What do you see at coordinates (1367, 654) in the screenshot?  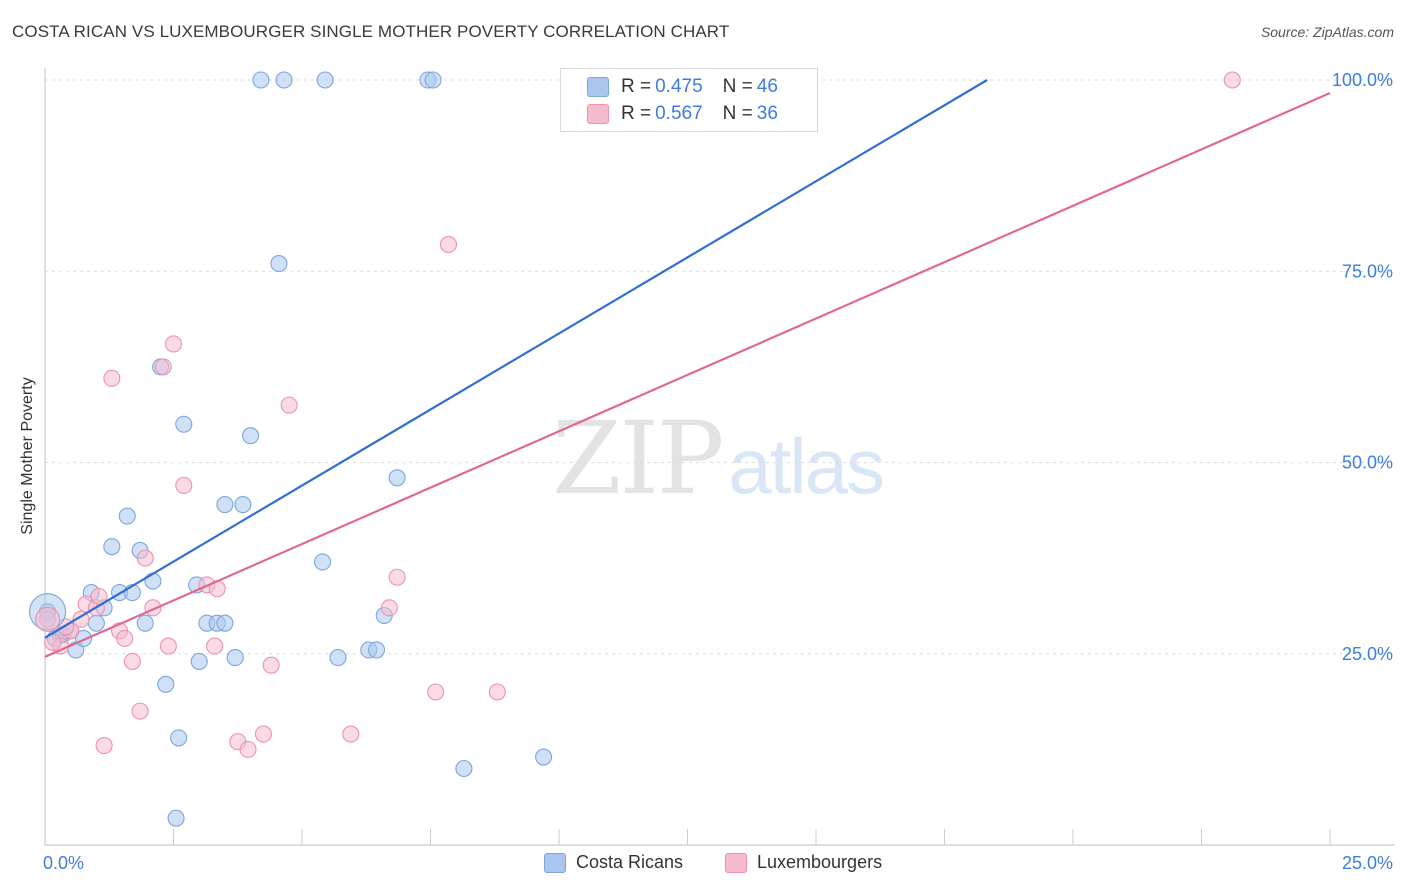 I see `y-tick-label: 25.0%` at bounding box center [1367, 654].